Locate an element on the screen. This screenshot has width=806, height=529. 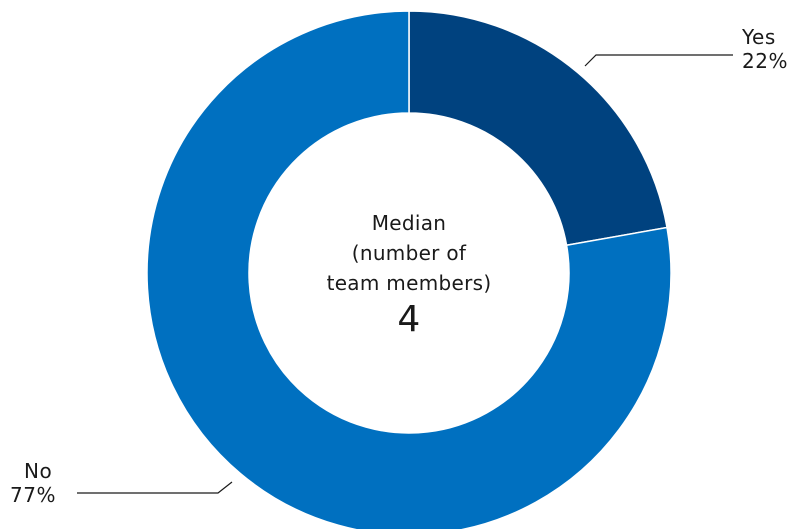
leader-line-no is located at coordinates (155, 487).